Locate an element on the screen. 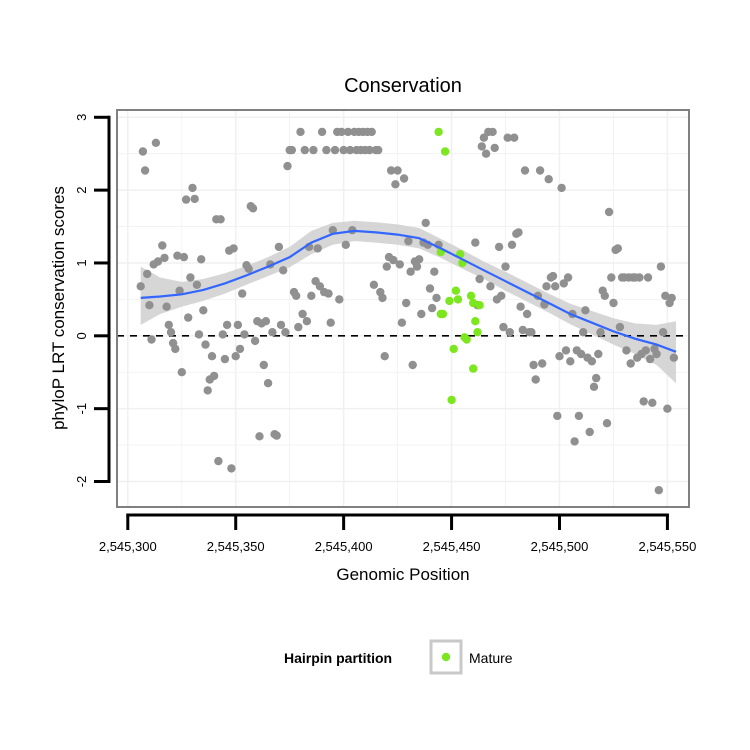 This screenshot has width=750, height=750. x-tick-label-3: 2,545,450 is located at coordinates (452, 546).